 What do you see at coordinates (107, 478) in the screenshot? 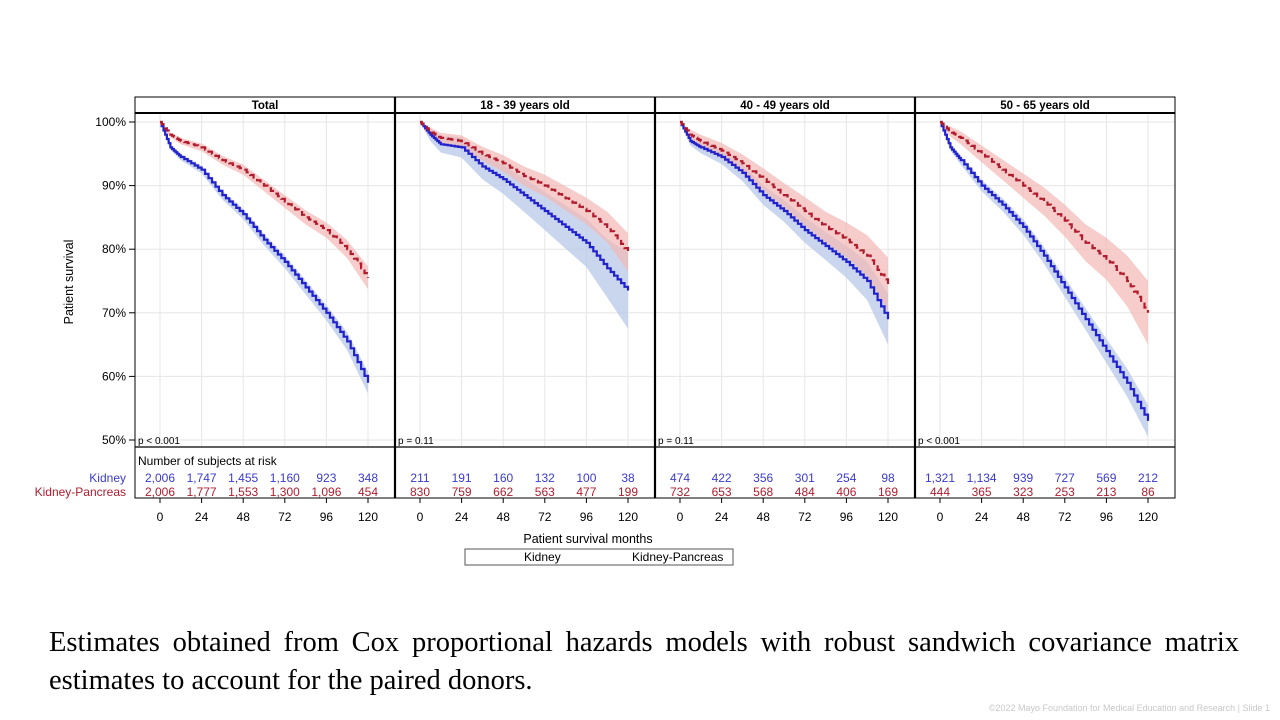
I see `risk-row-label-kidney: Kidney` at bounding box center [107, 478].